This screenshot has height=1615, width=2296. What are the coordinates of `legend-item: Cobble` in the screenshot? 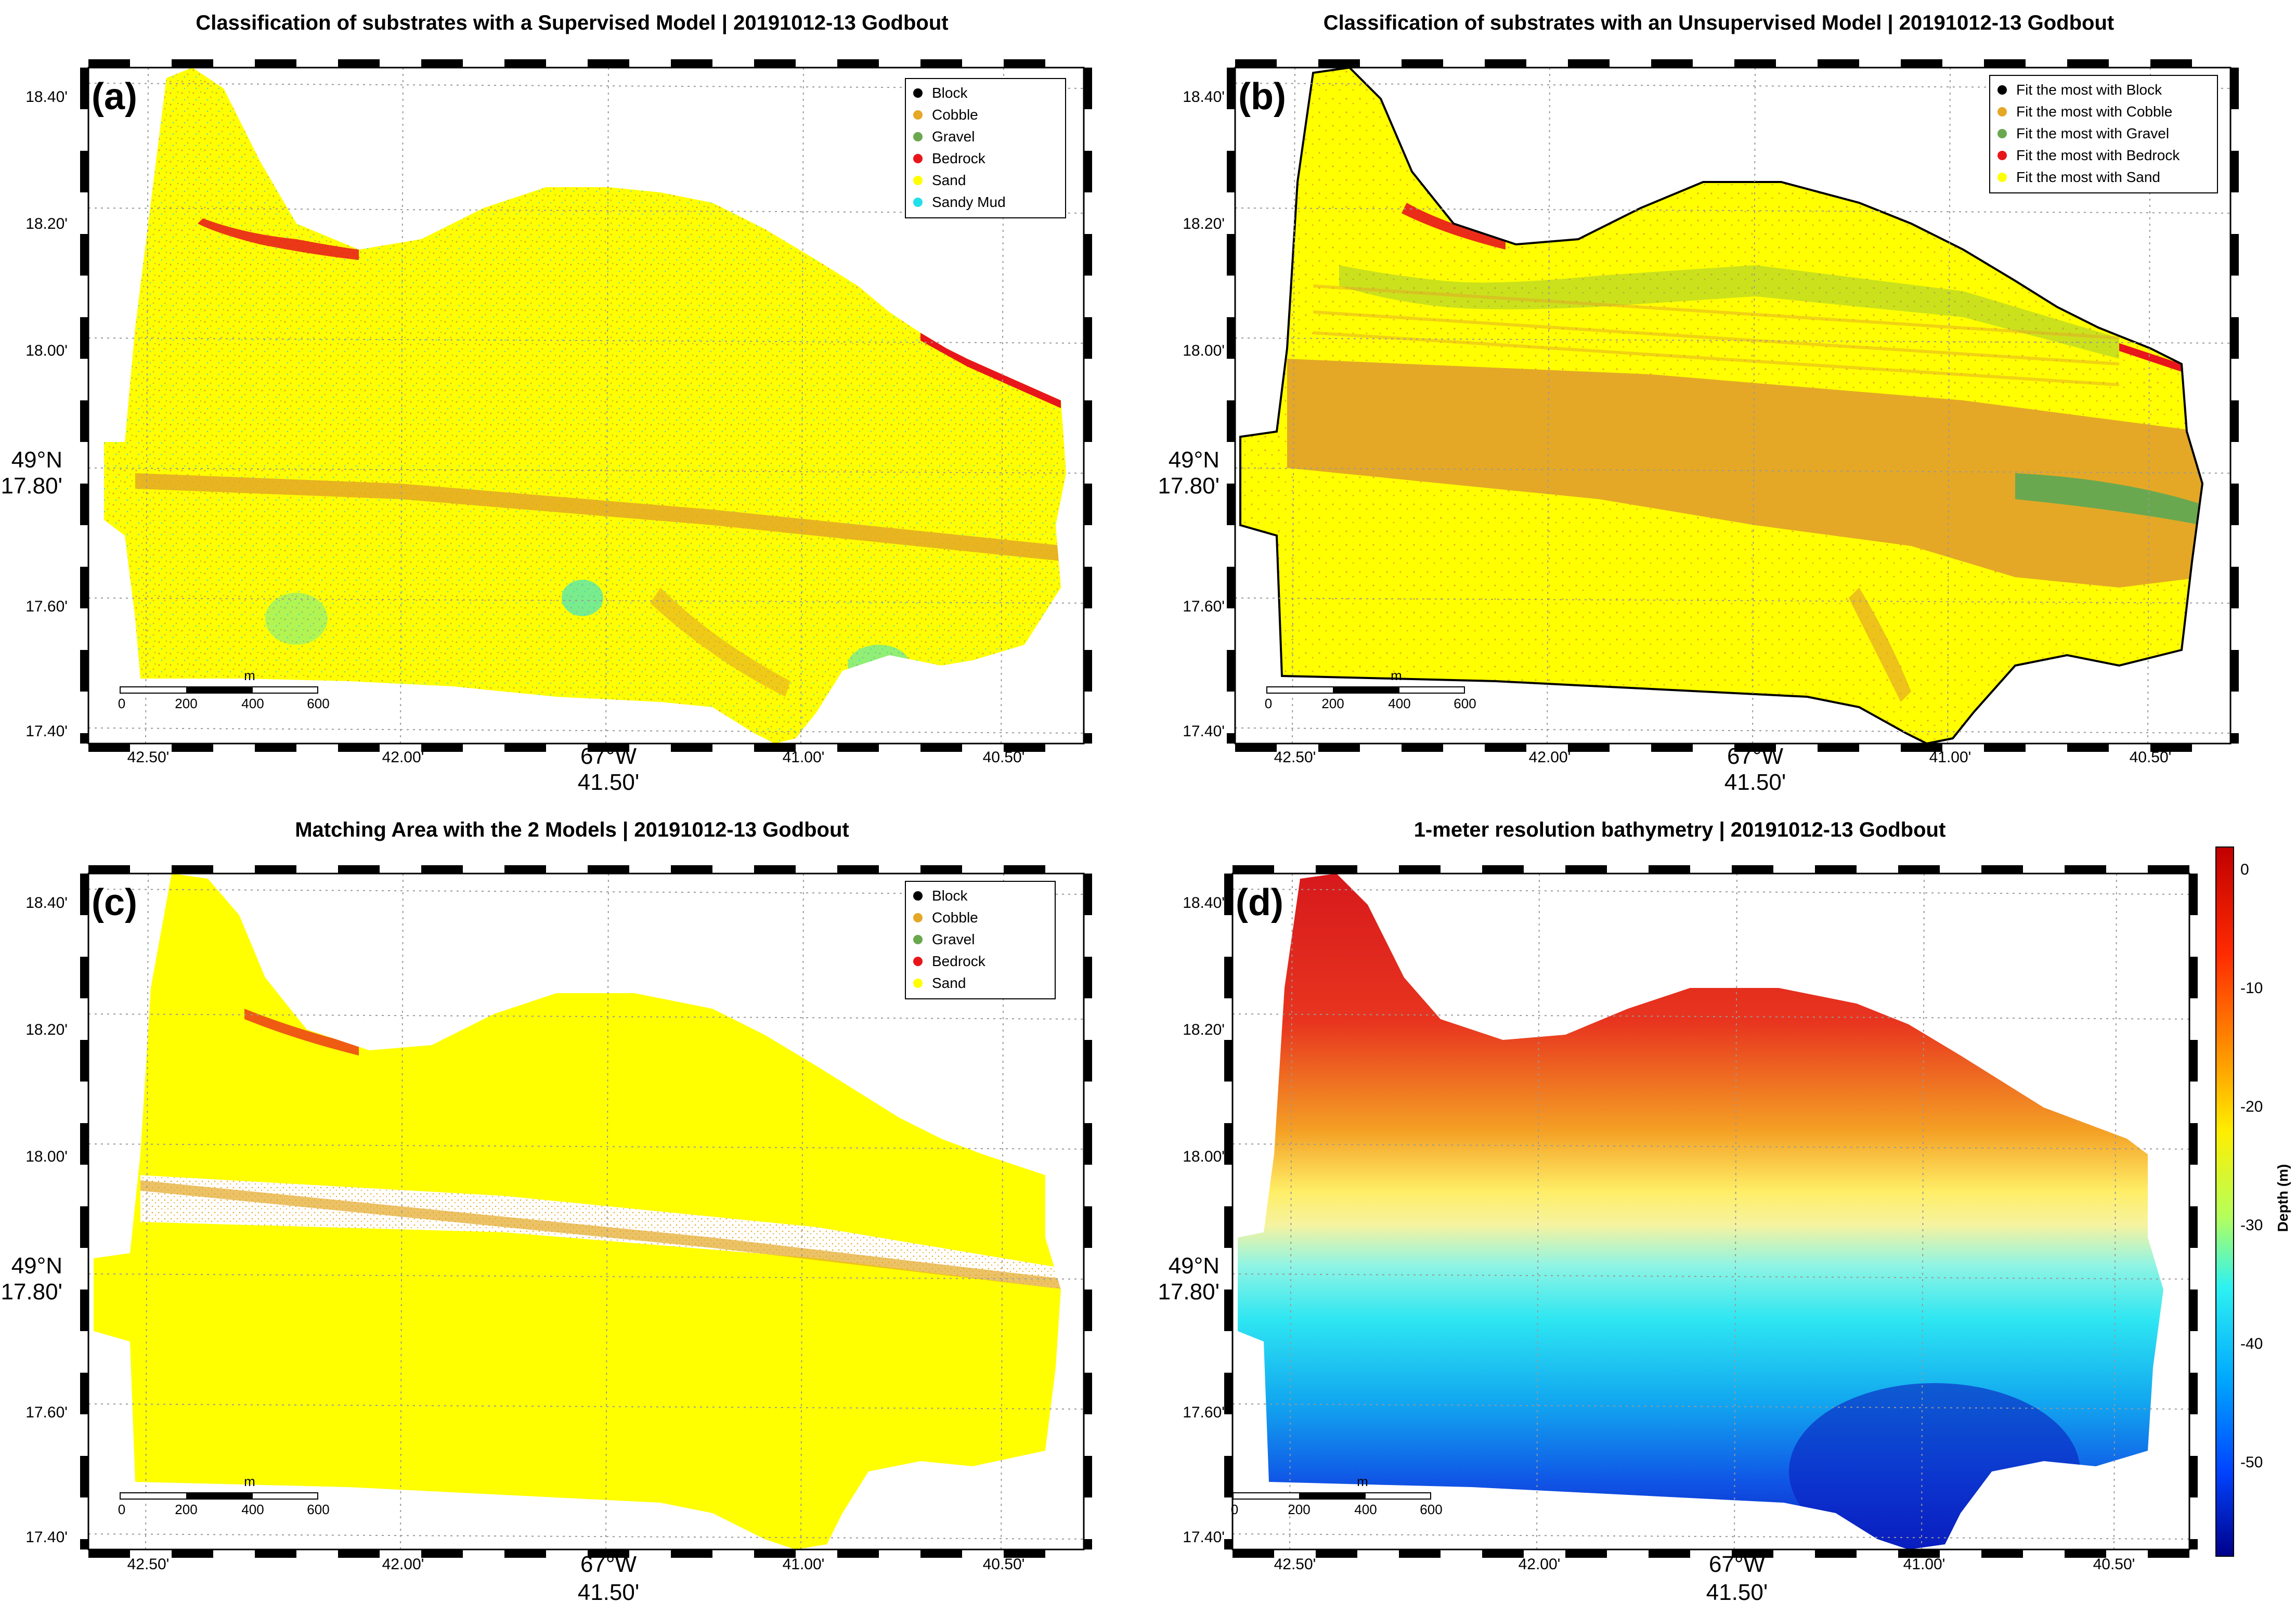 It's located at (985, 115).